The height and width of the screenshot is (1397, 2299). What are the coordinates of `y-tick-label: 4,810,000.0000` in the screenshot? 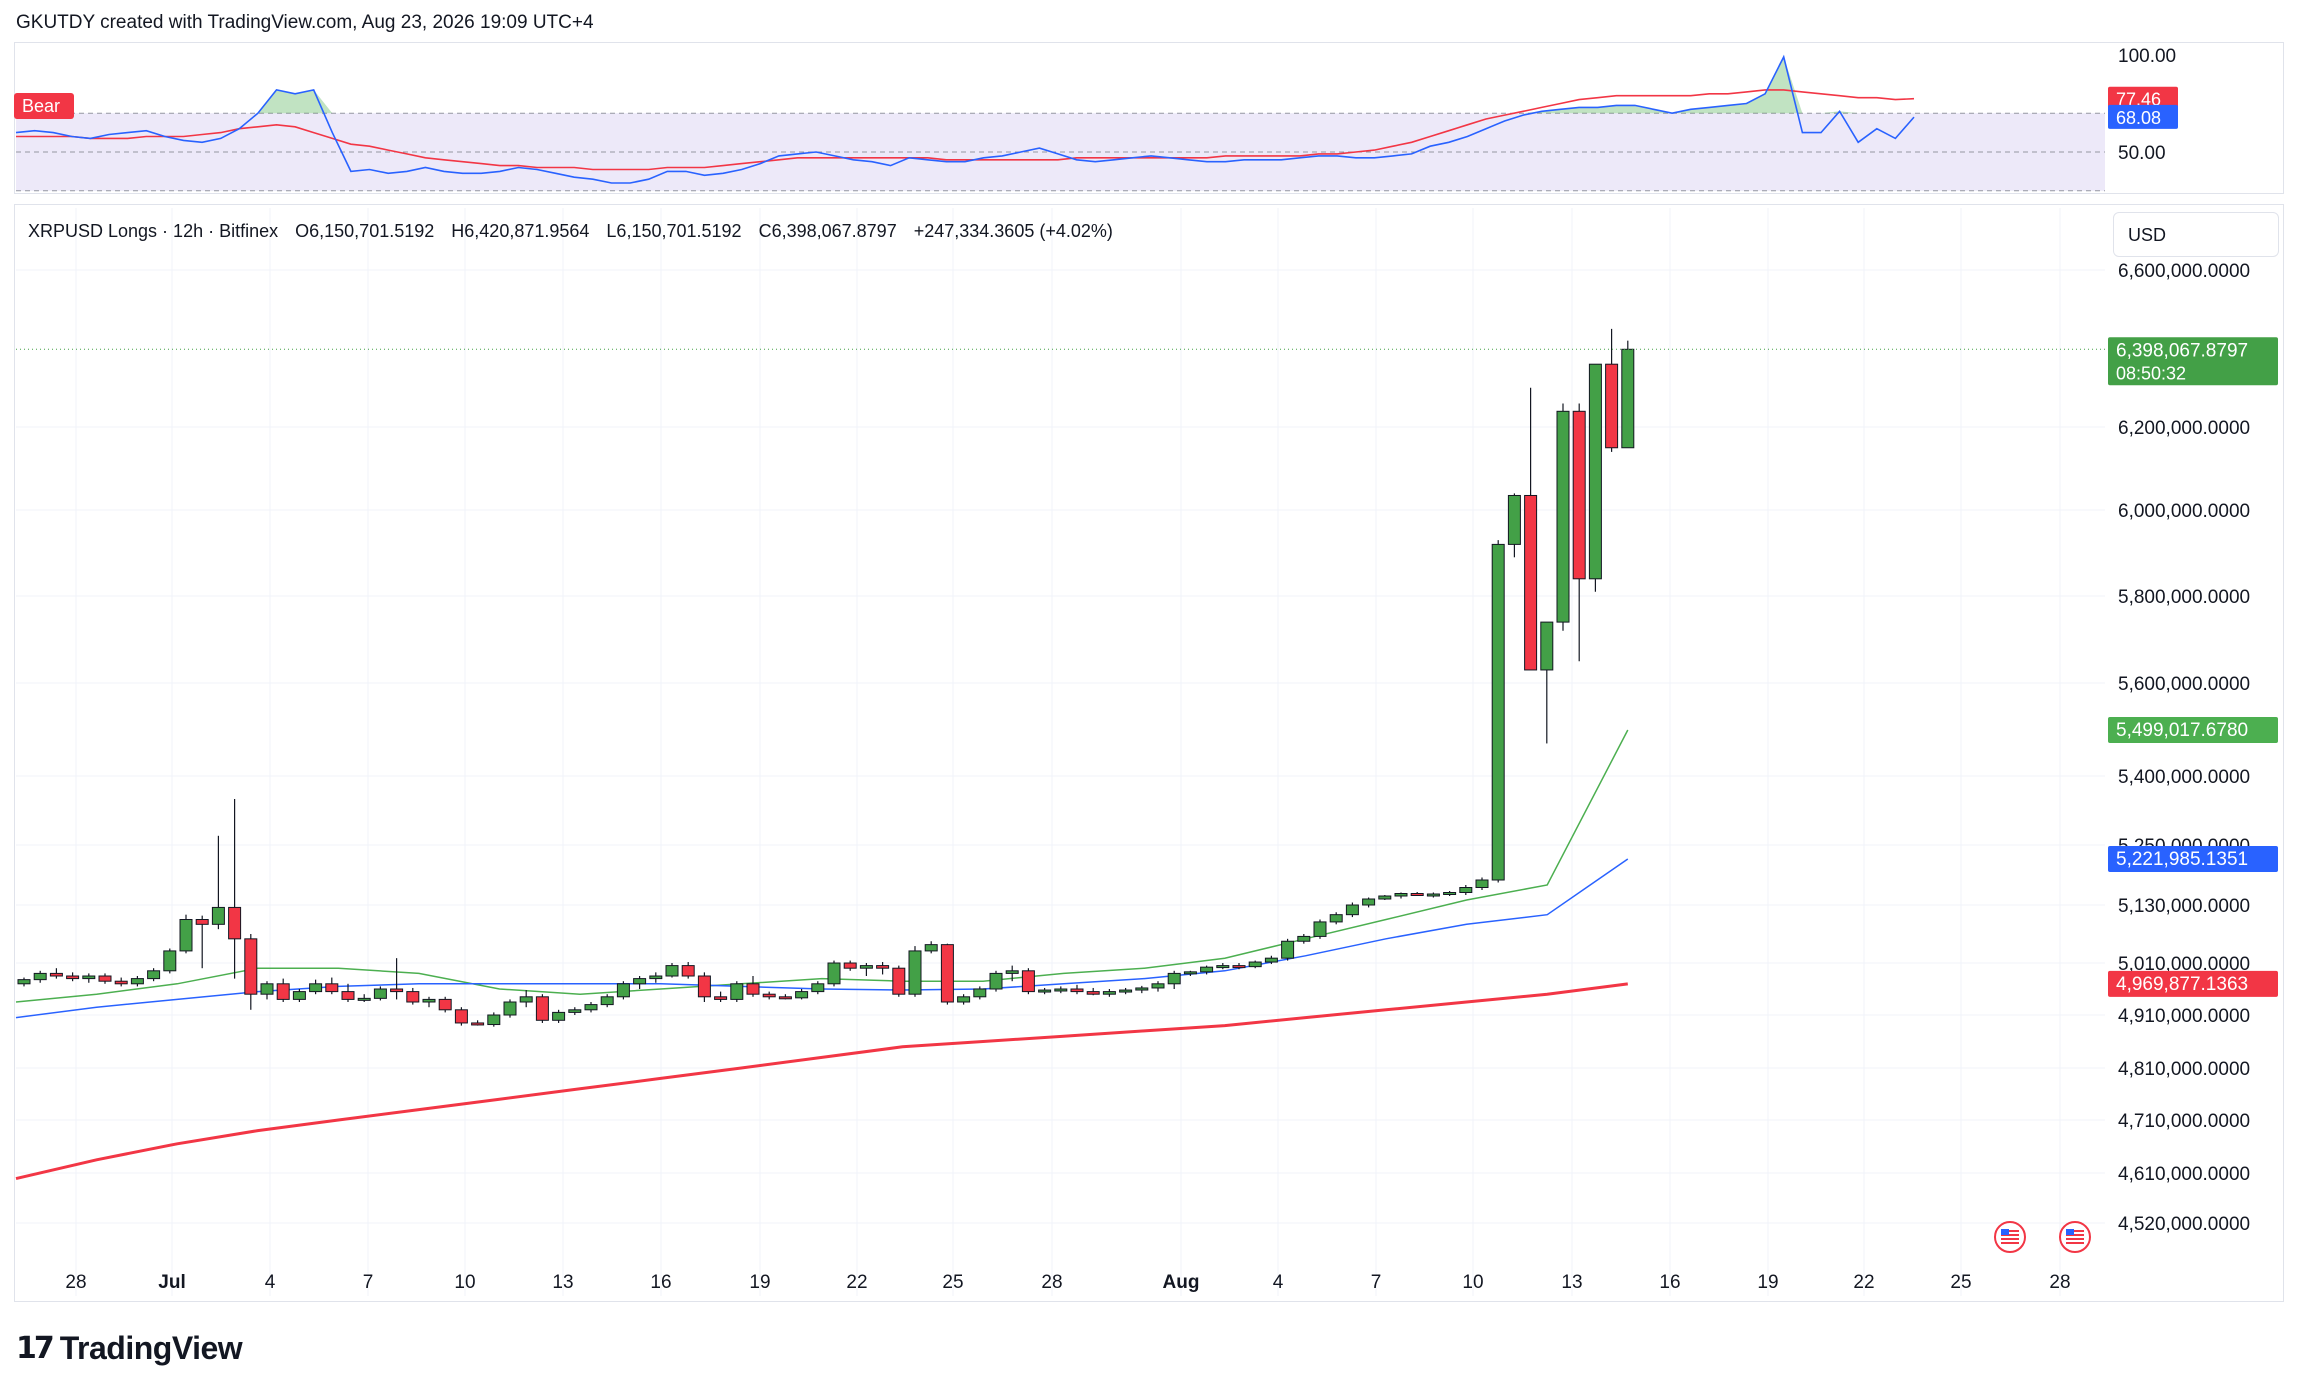 It's located at (2184, 1069).